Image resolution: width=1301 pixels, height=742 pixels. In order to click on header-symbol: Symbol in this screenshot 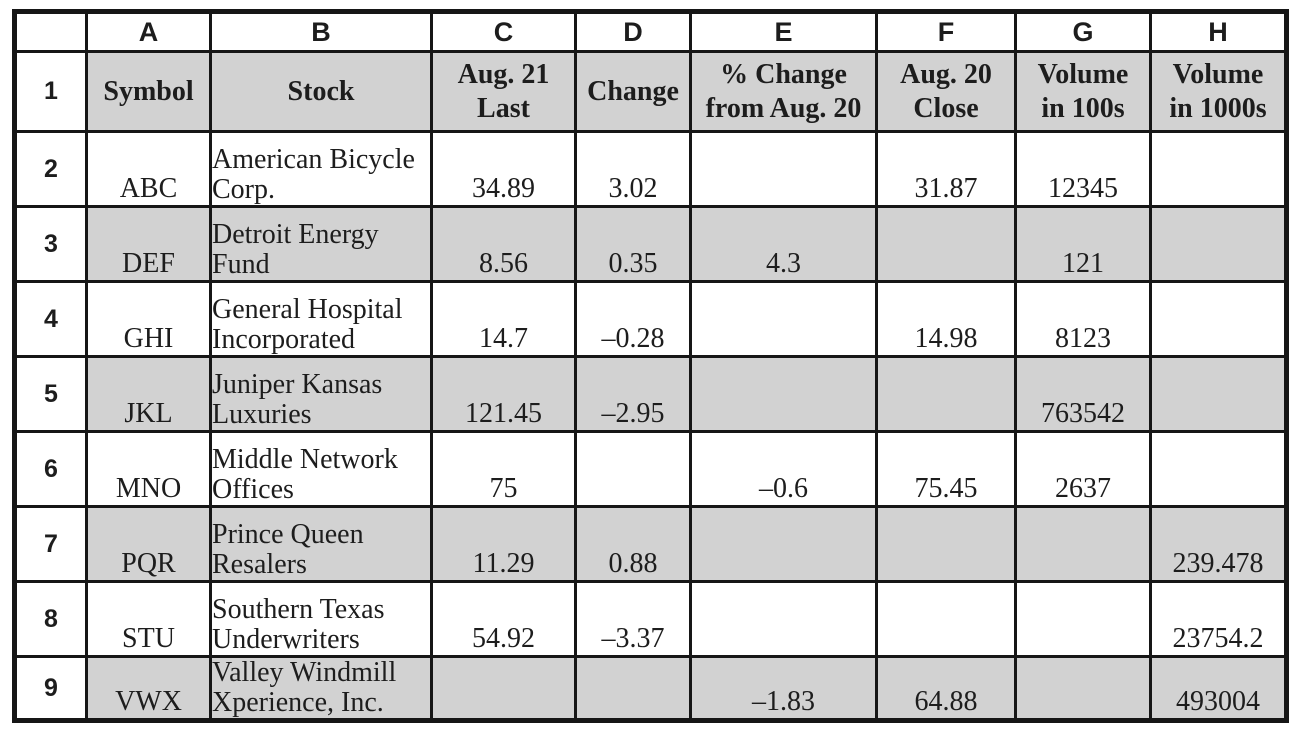, I will do `click(148, 91)`.